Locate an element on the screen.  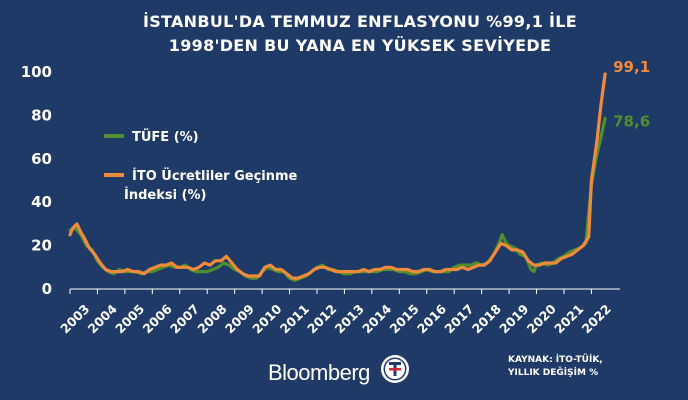
x-tick-label: 2010 is located at coordinates (266, 318).